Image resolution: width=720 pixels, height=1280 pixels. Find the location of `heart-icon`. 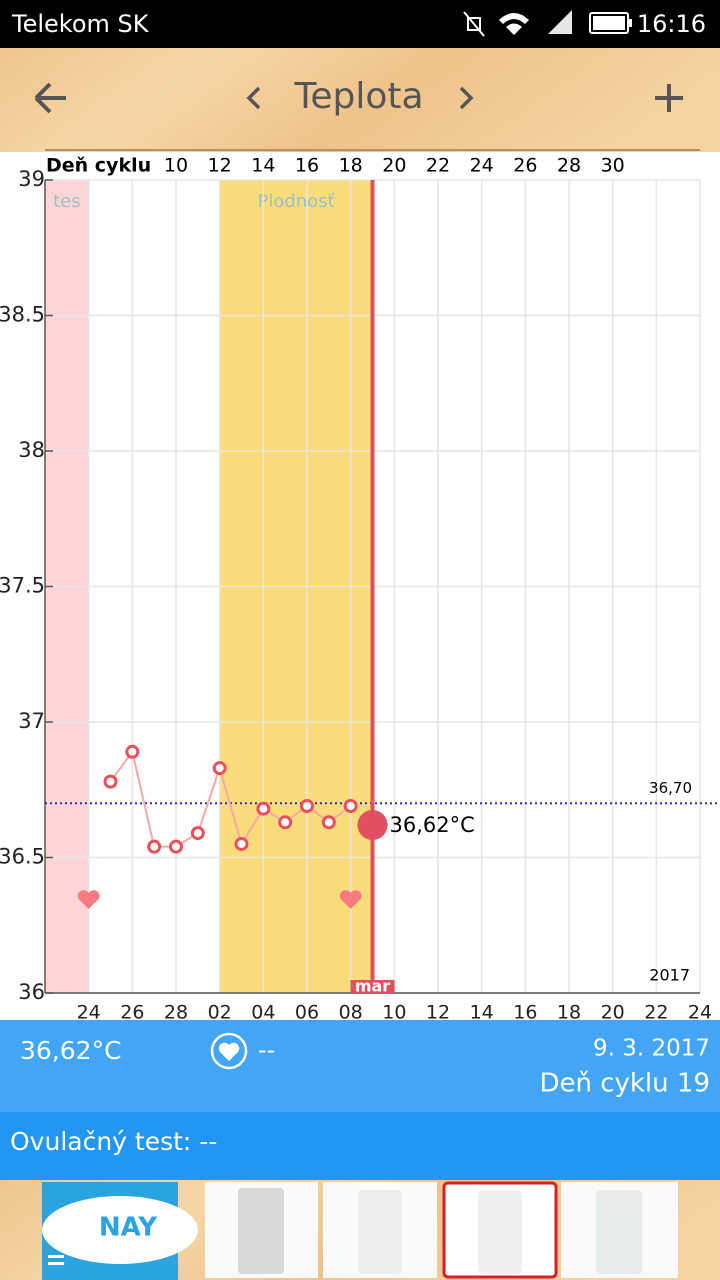

heart-icon is located at coordinates (229, 1051).